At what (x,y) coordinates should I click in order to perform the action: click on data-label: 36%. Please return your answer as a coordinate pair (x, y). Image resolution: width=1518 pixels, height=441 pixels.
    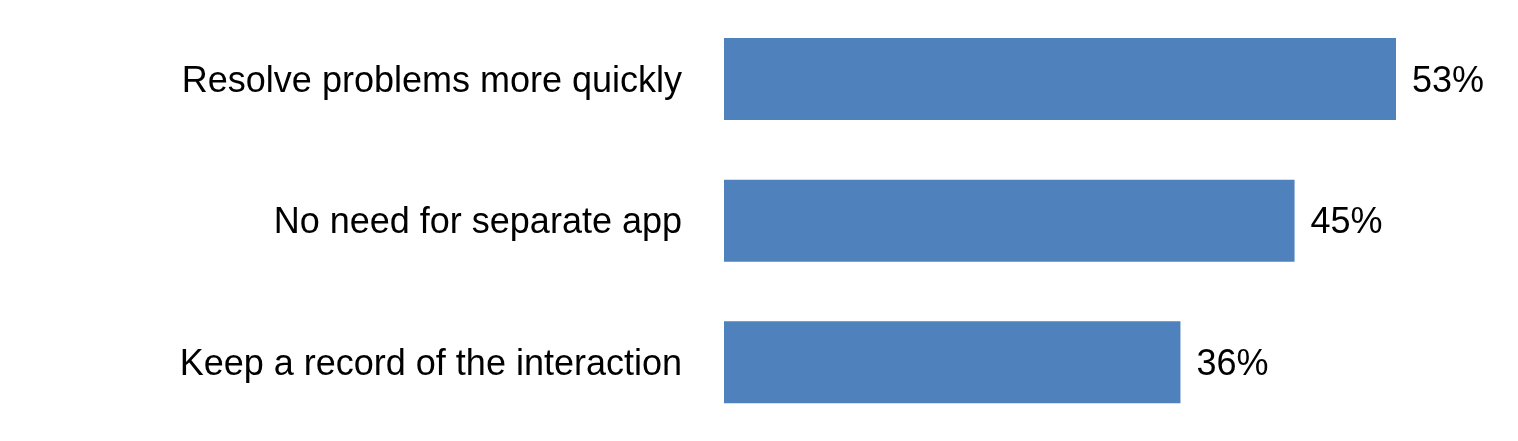
    Looking at the image, I should click on (1232, 363).